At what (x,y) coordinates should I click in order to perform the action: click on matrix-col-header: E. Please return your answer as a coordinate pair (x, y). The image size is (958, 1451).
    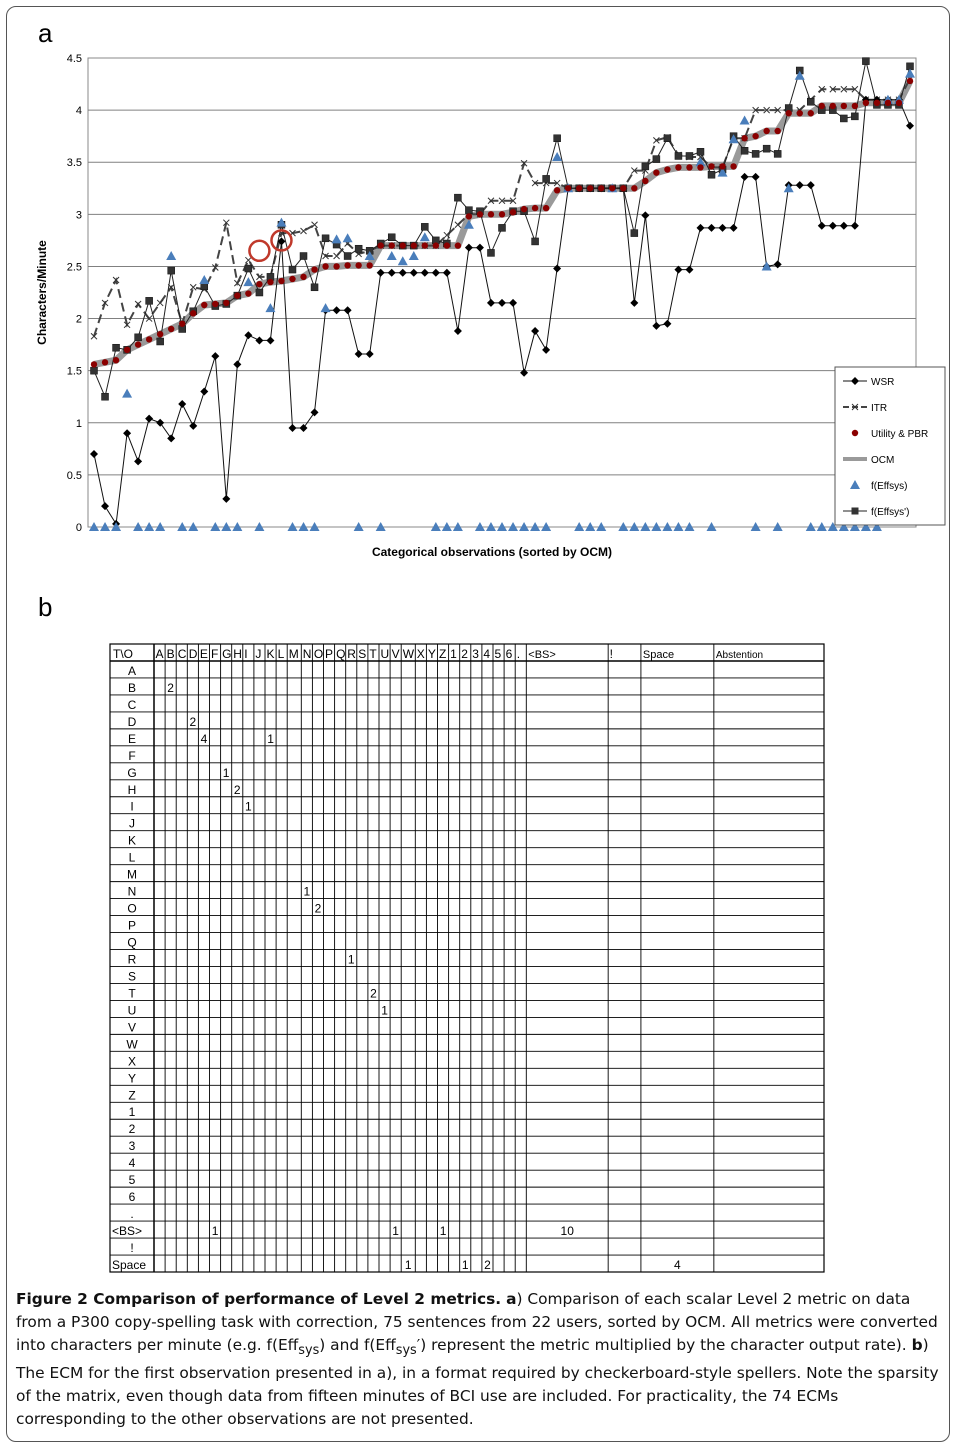
    Looking at the image, I should click on (204, 654).